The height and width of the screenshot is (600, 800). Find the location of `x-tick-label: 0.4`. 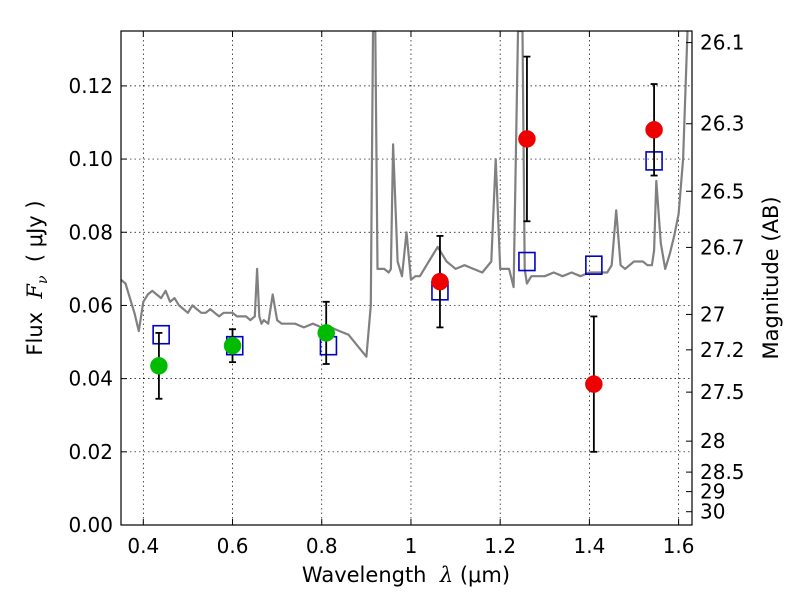

x-tick-label: 0.4 is located at coordinates (143, 546).